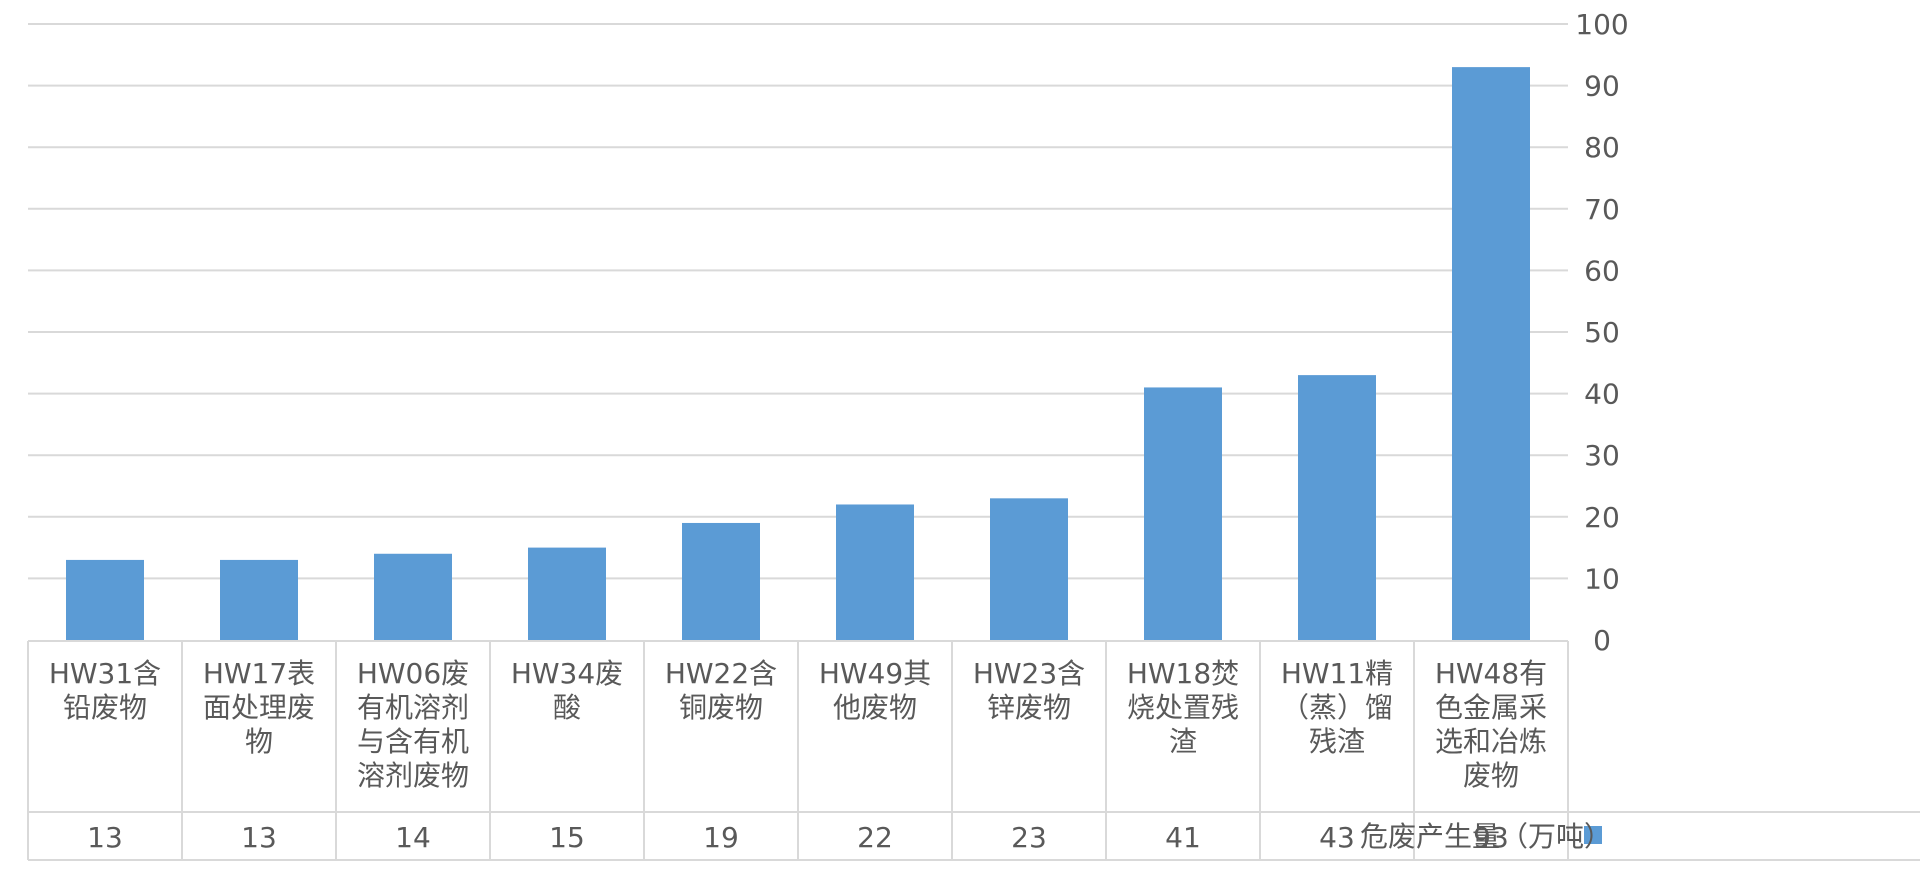 The image size is (1920, 877). I want to click on y-tick-label: 80, so click(1602, 147).